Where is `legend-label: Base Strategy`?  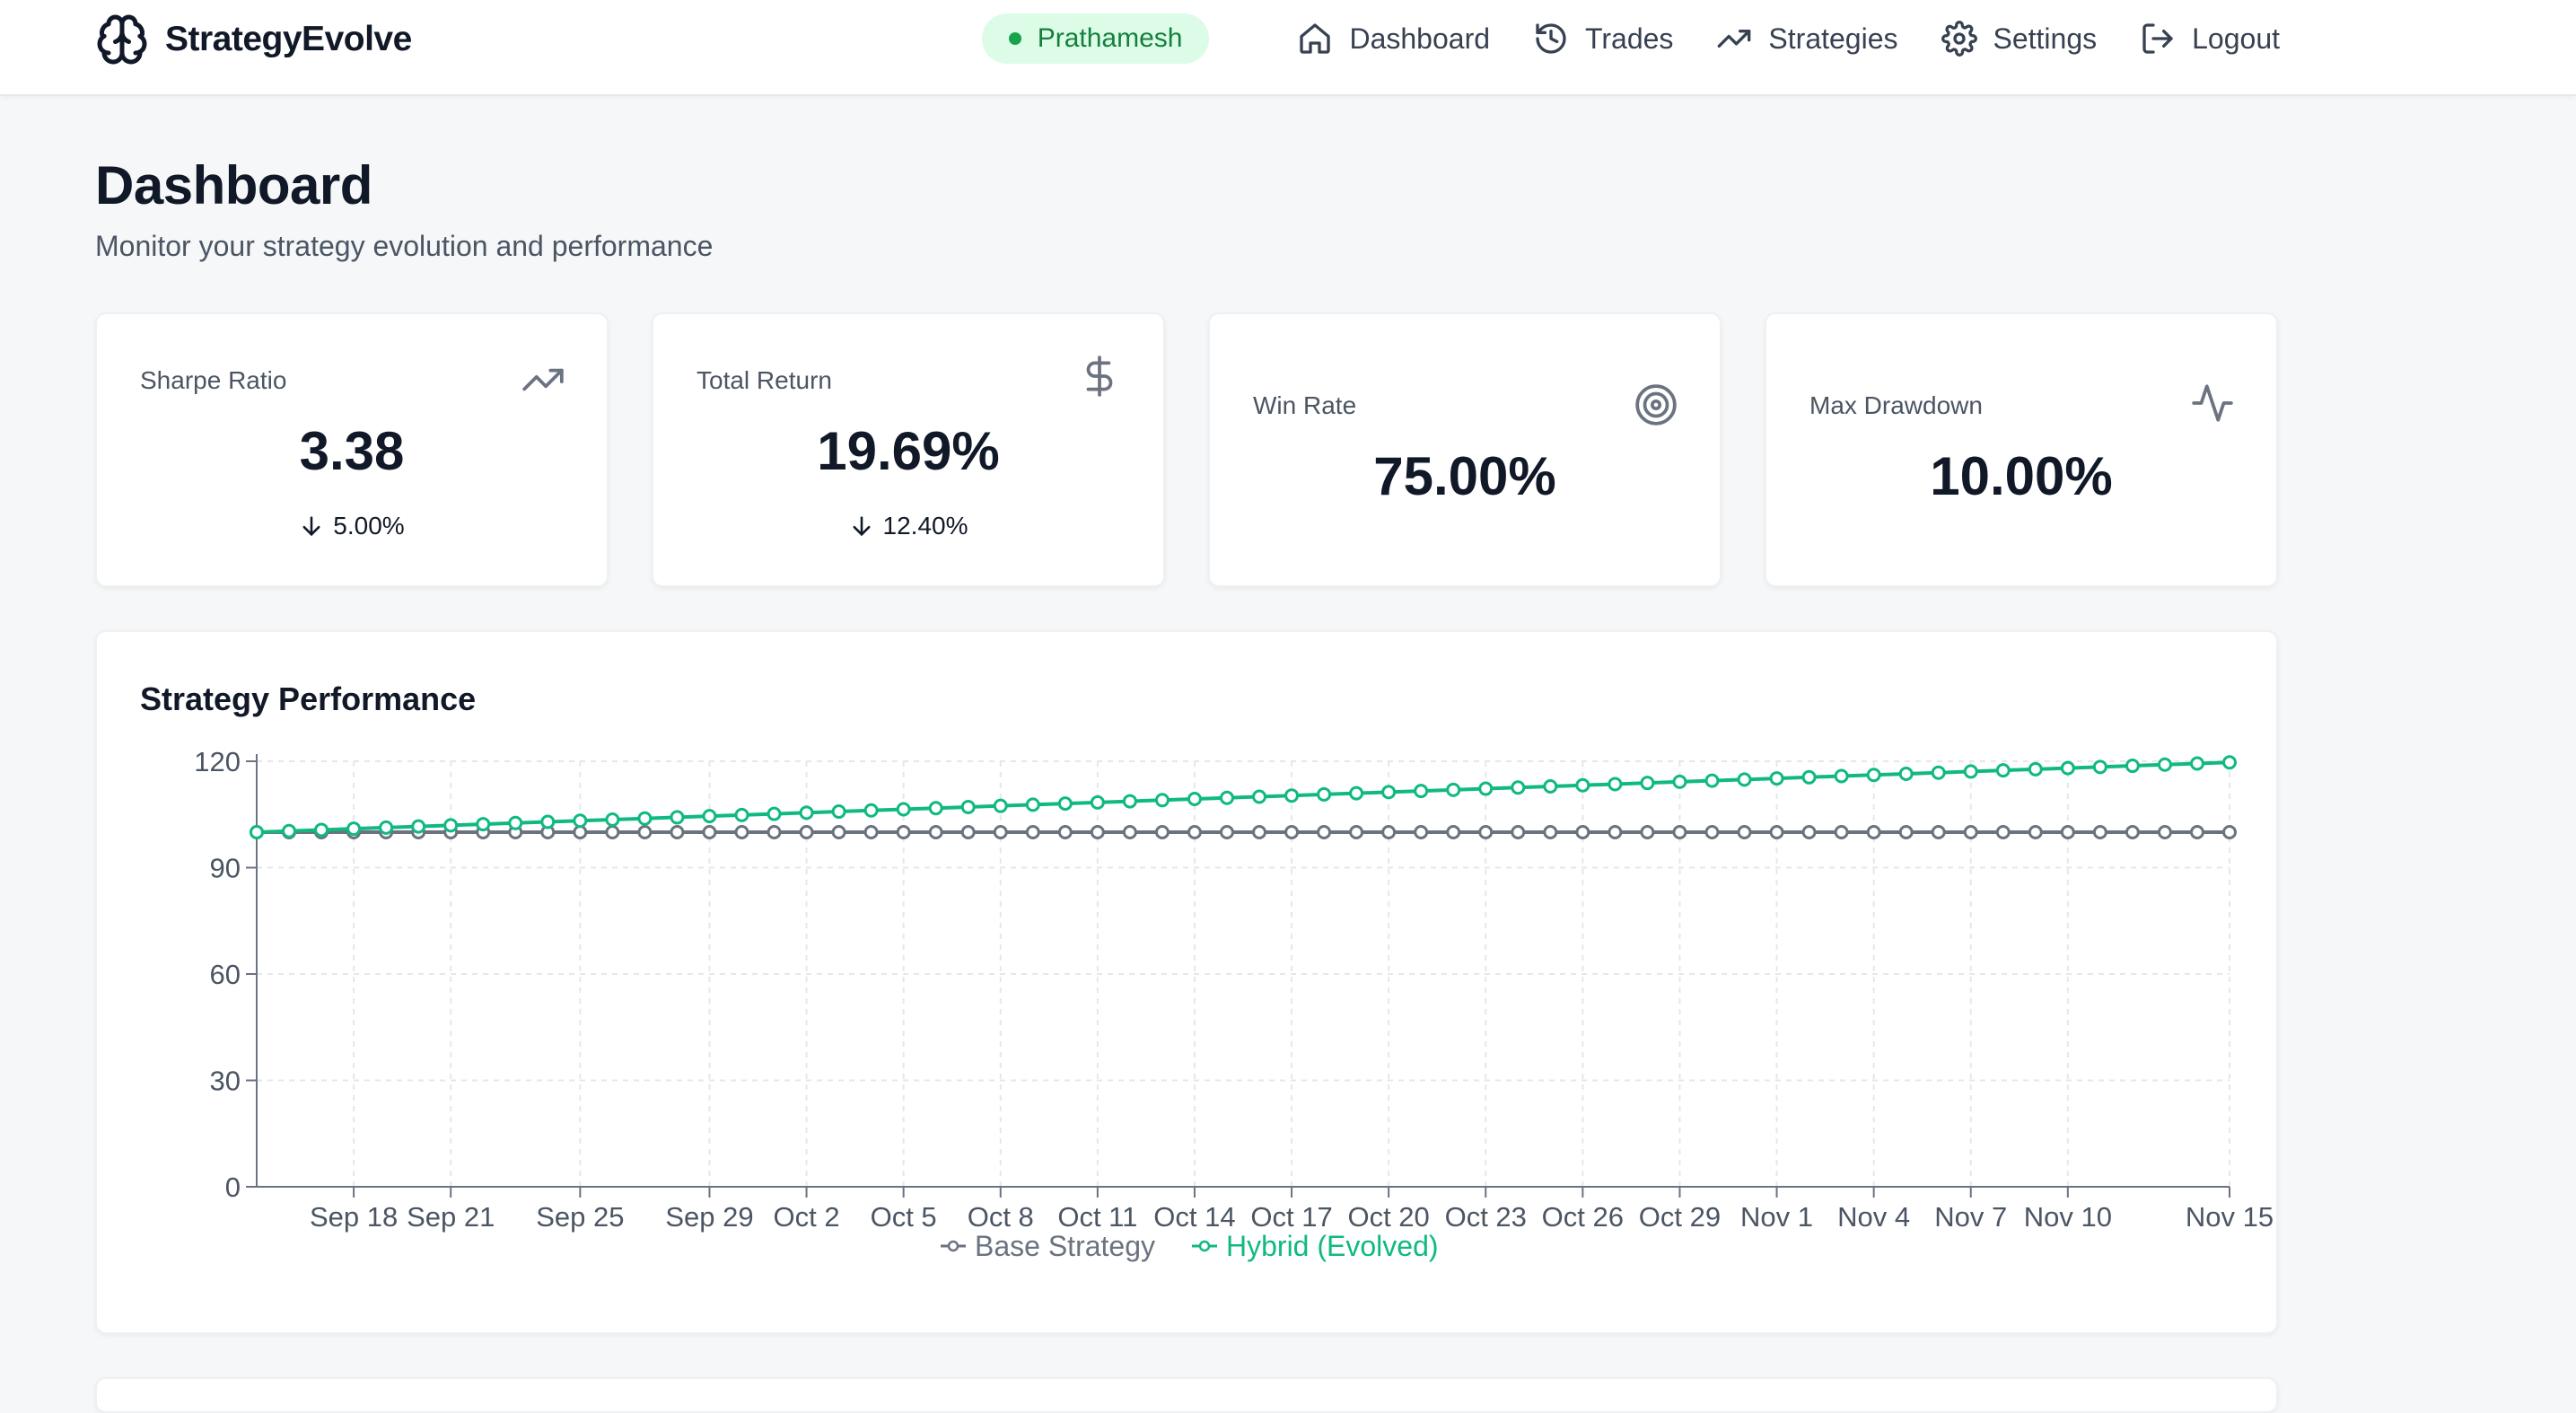 legend-label: Base Strategy is located at coordinates (1065, 1246).